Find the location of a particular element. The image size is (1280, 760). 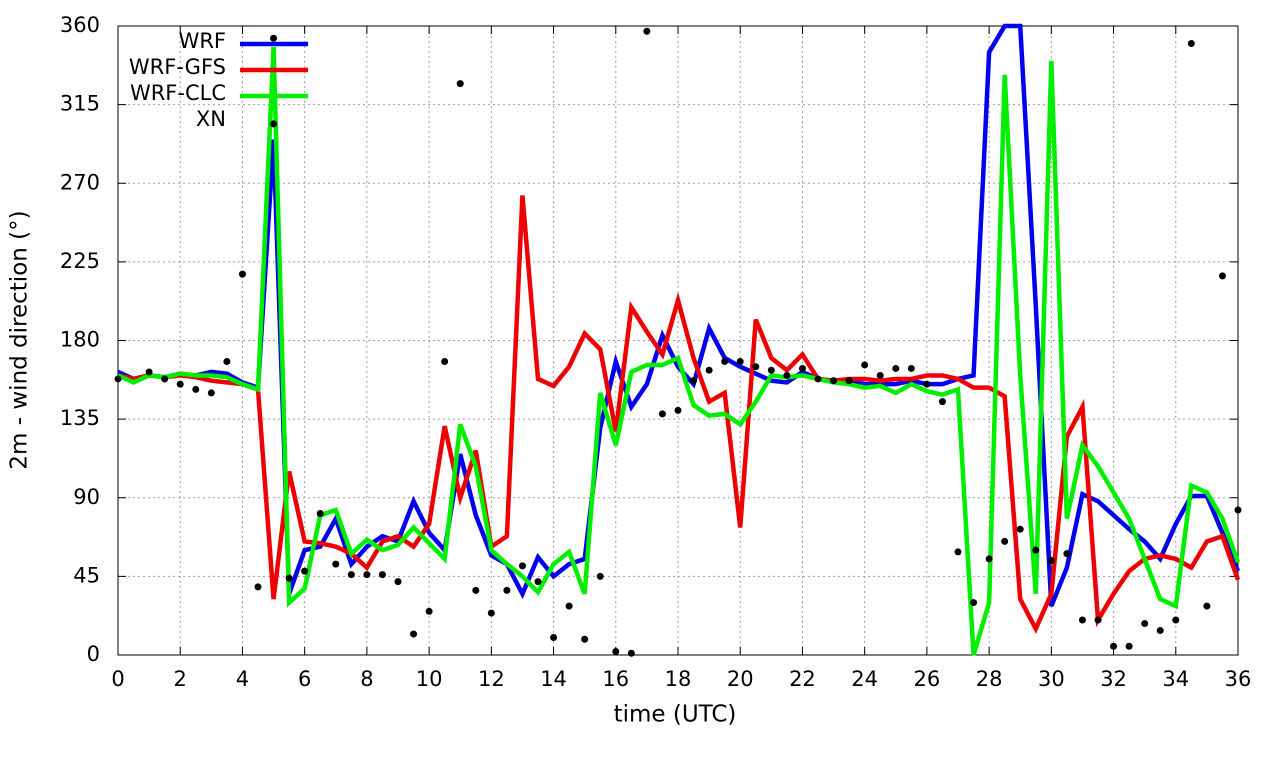

y-tick-label: 45 is located at coordinates (86, 575).